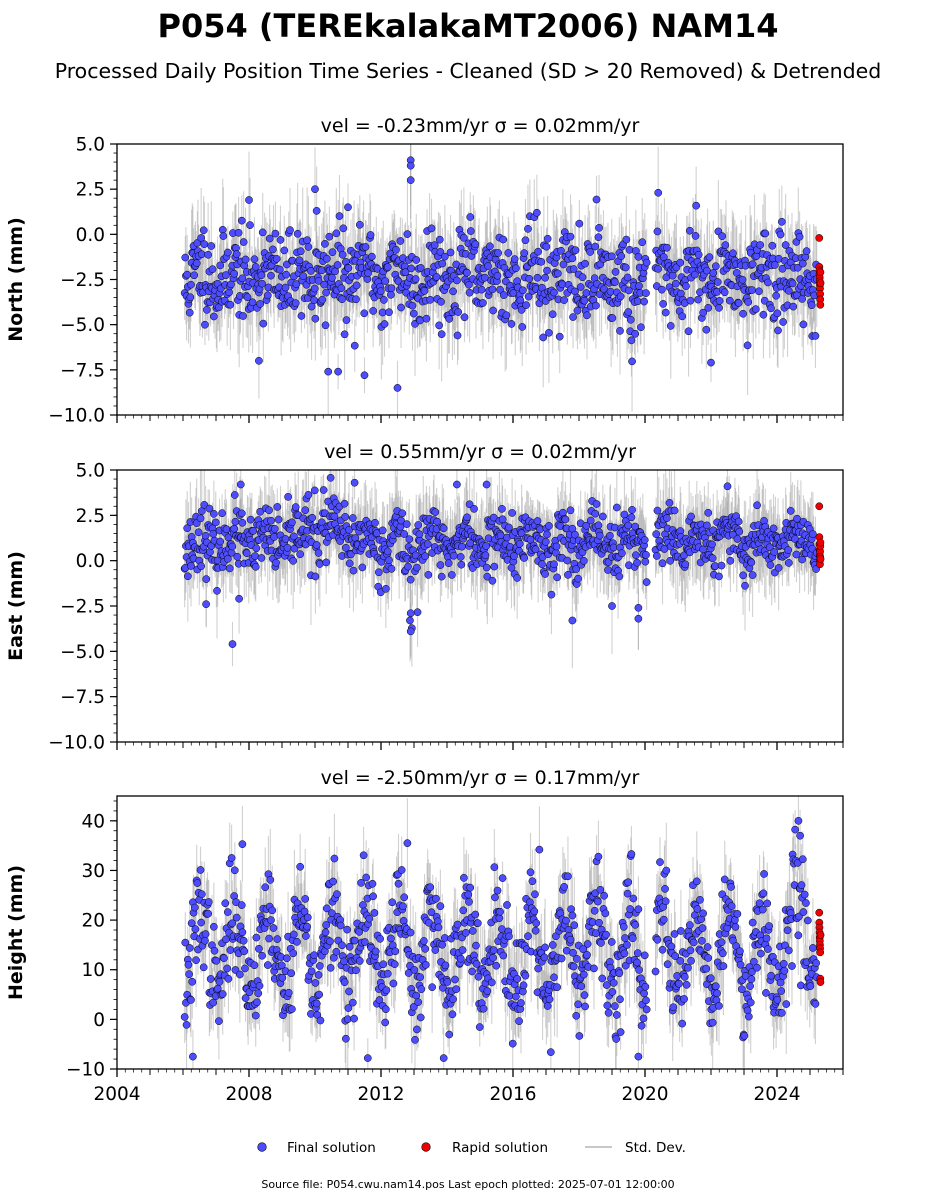 The image size is (937, 1200). I want to click on y-tick-label: 0.0, so click(90, 235).